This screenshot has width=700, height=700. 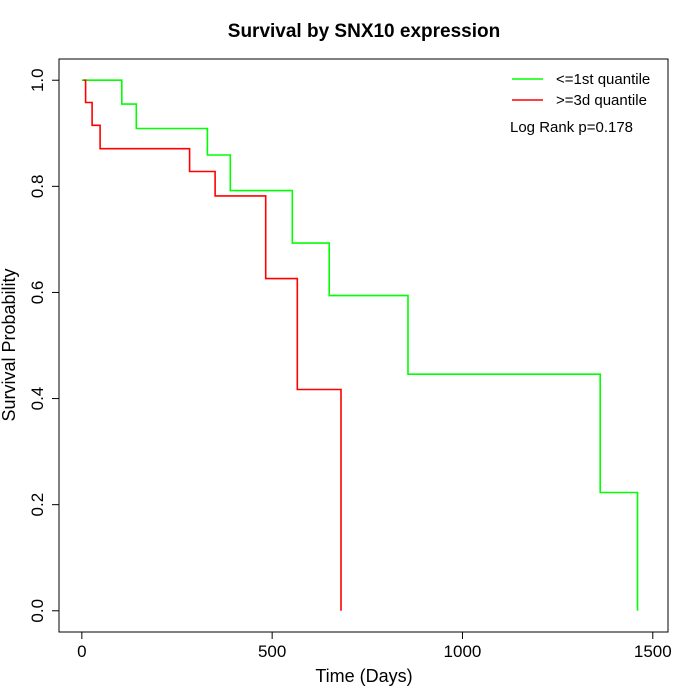 I want to click on legend-label: >=3d quantile, so click(x=601, y=100).